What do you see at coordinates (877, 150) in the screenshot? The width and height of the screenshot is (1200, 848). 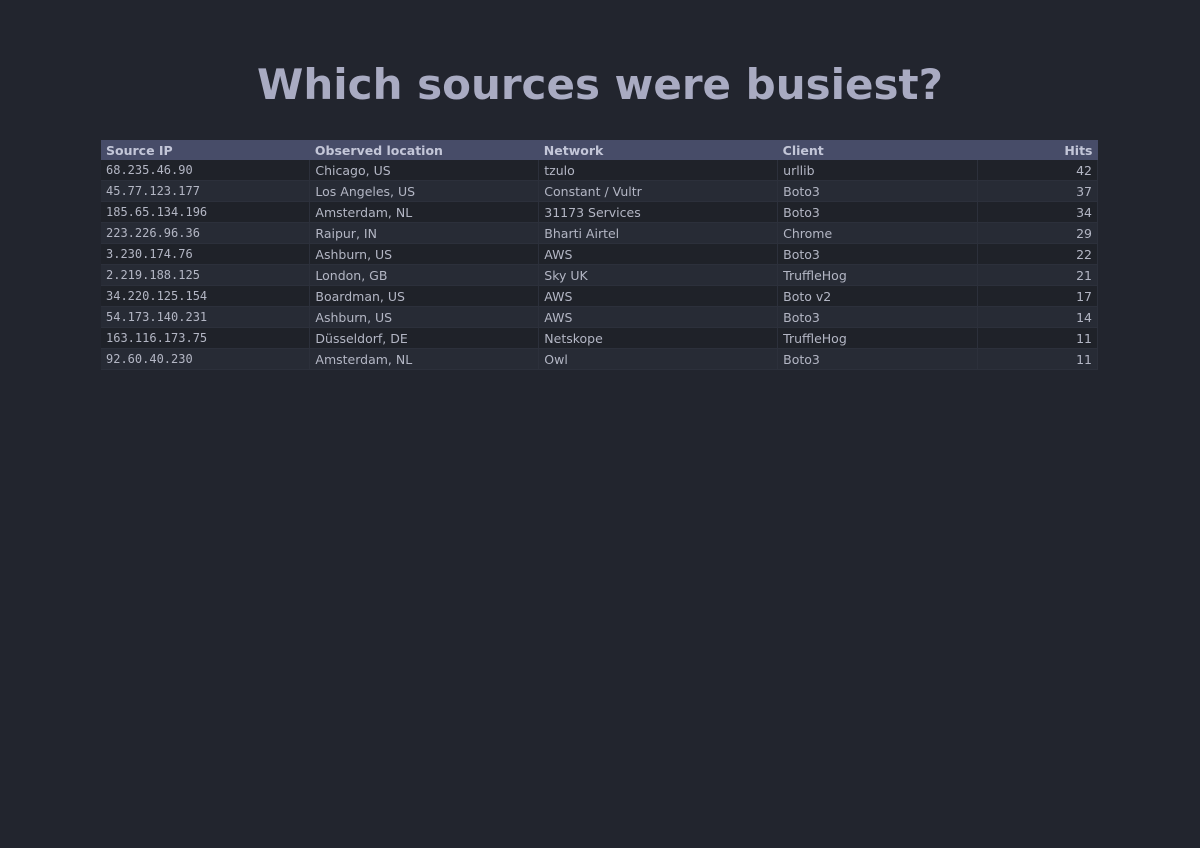 I see `column-header: Client` at bounding box center [877, 150].